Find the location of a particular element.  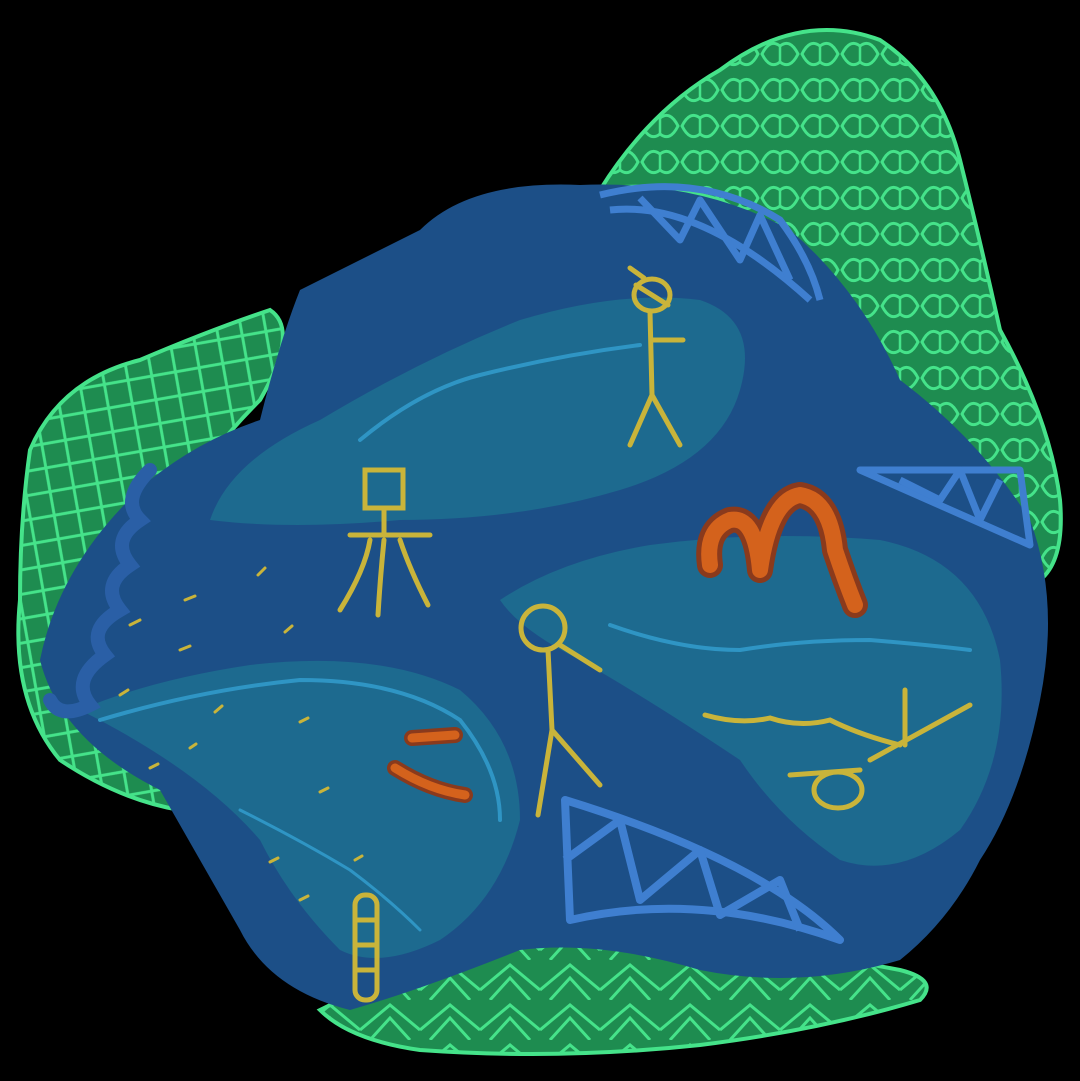

easel-tripod is located at coordinates (385, 542).